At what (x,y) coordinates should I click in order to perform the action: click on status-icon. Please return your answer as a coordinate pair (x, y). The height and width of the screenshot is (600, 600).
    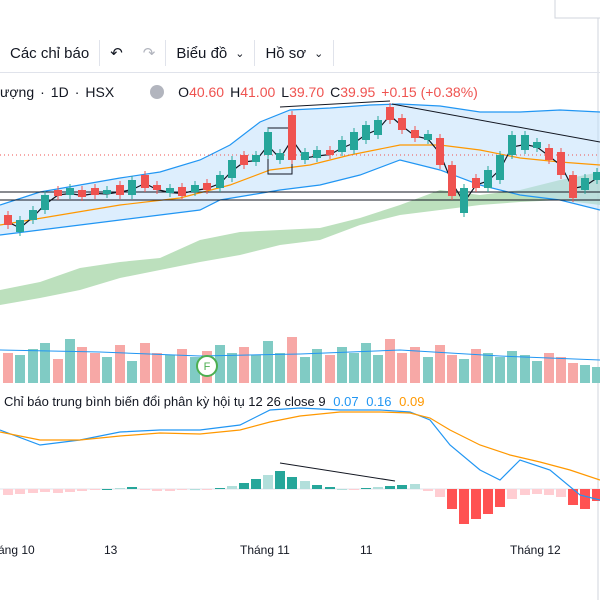
    Looking at the image, I should click on (157, 92).